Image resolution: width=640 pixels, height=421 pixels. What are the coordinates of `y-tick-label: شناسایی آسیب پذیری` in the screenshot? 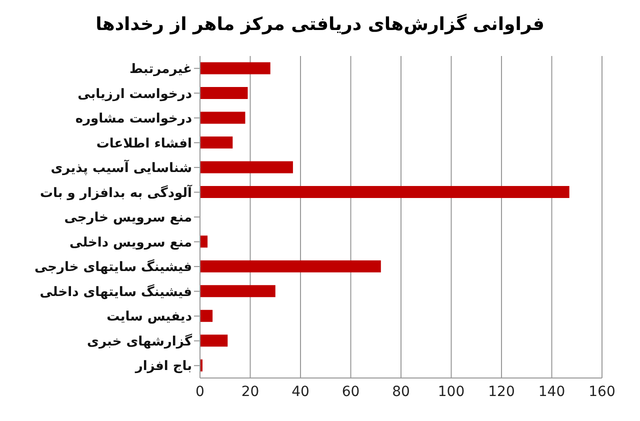 It's located at (121, 167).